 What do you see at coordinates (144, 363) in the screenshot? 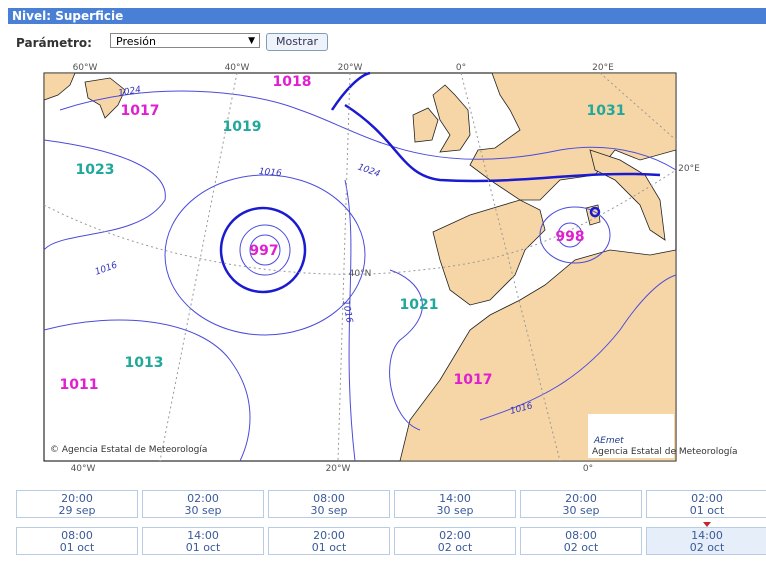
I see `pressure-label: 1013` at bounding box center [144, 363].